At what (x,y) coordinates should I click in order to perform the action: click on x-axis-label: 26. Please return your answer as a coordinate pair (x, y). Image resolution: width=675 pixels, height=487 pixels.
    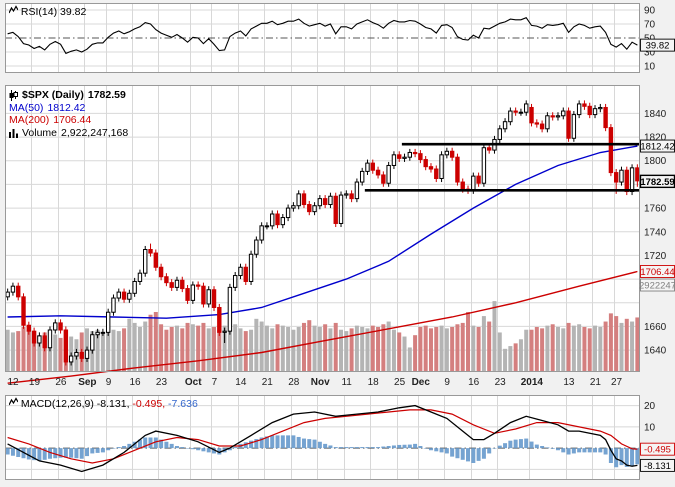
    Looking at the image, I should click on (61, 382).